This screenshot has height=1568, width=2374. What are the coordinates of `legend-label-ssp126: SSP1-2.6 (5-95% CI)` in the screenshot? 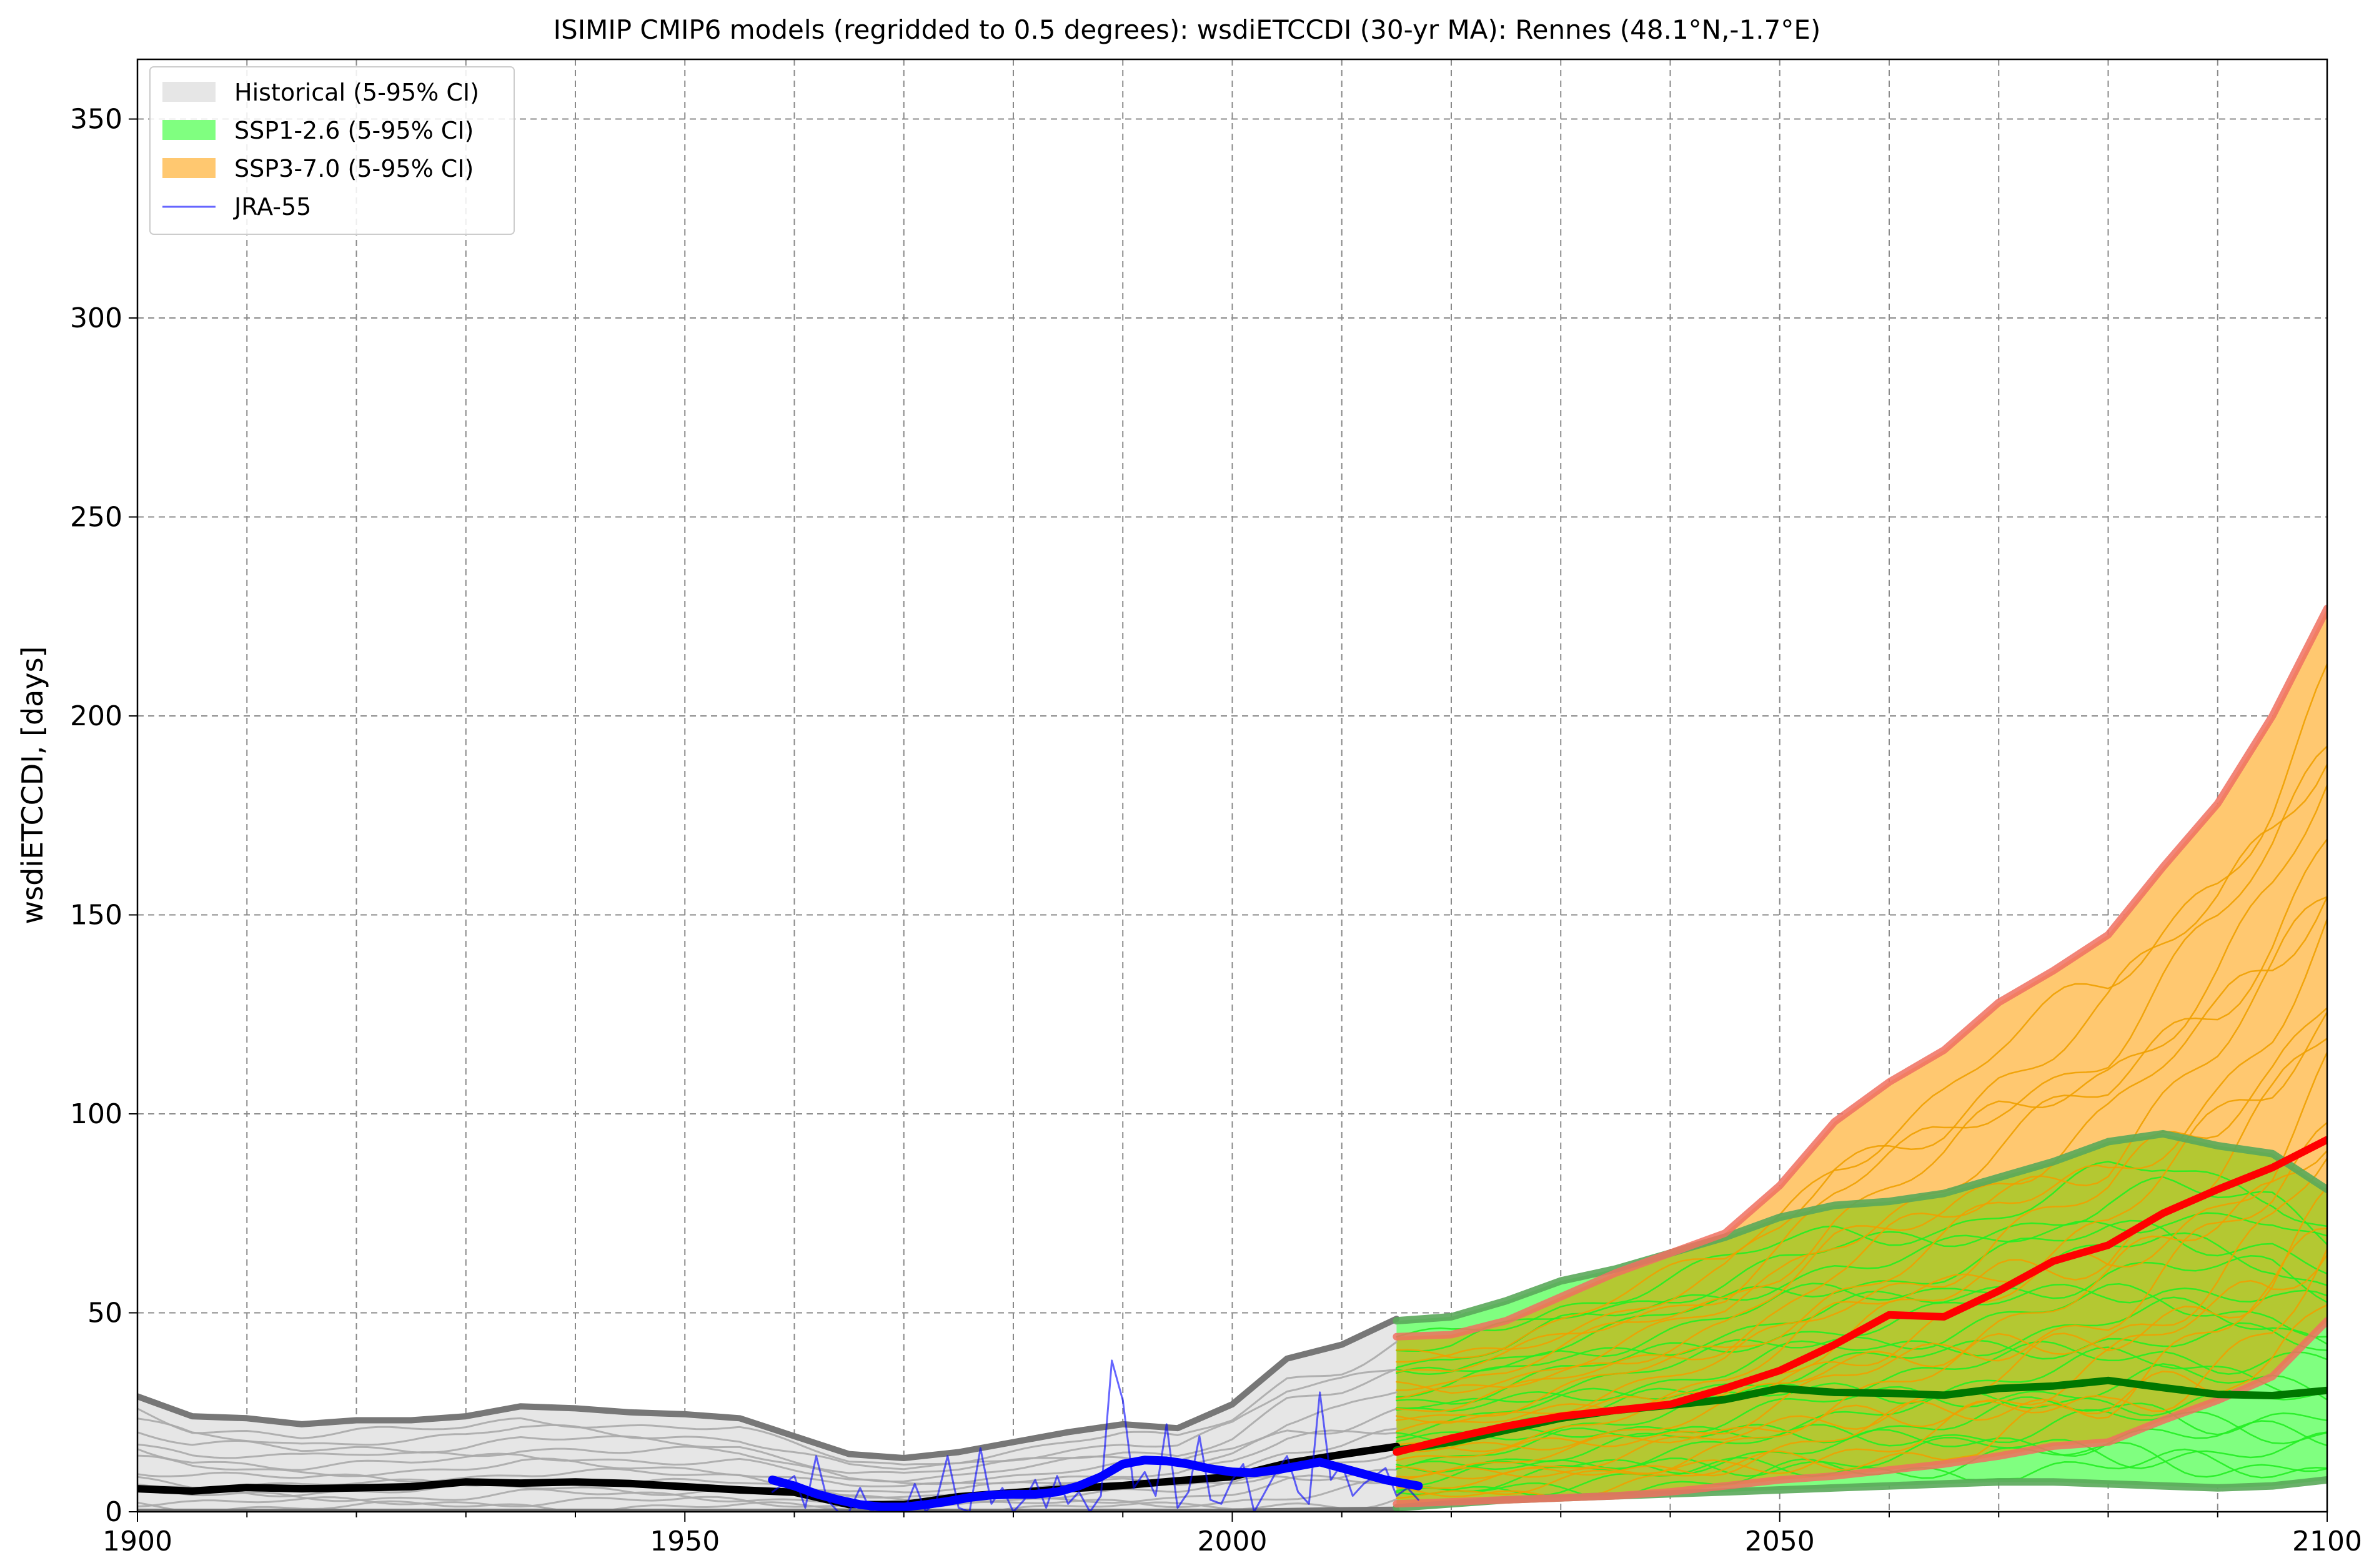 It's located at (354, 130).